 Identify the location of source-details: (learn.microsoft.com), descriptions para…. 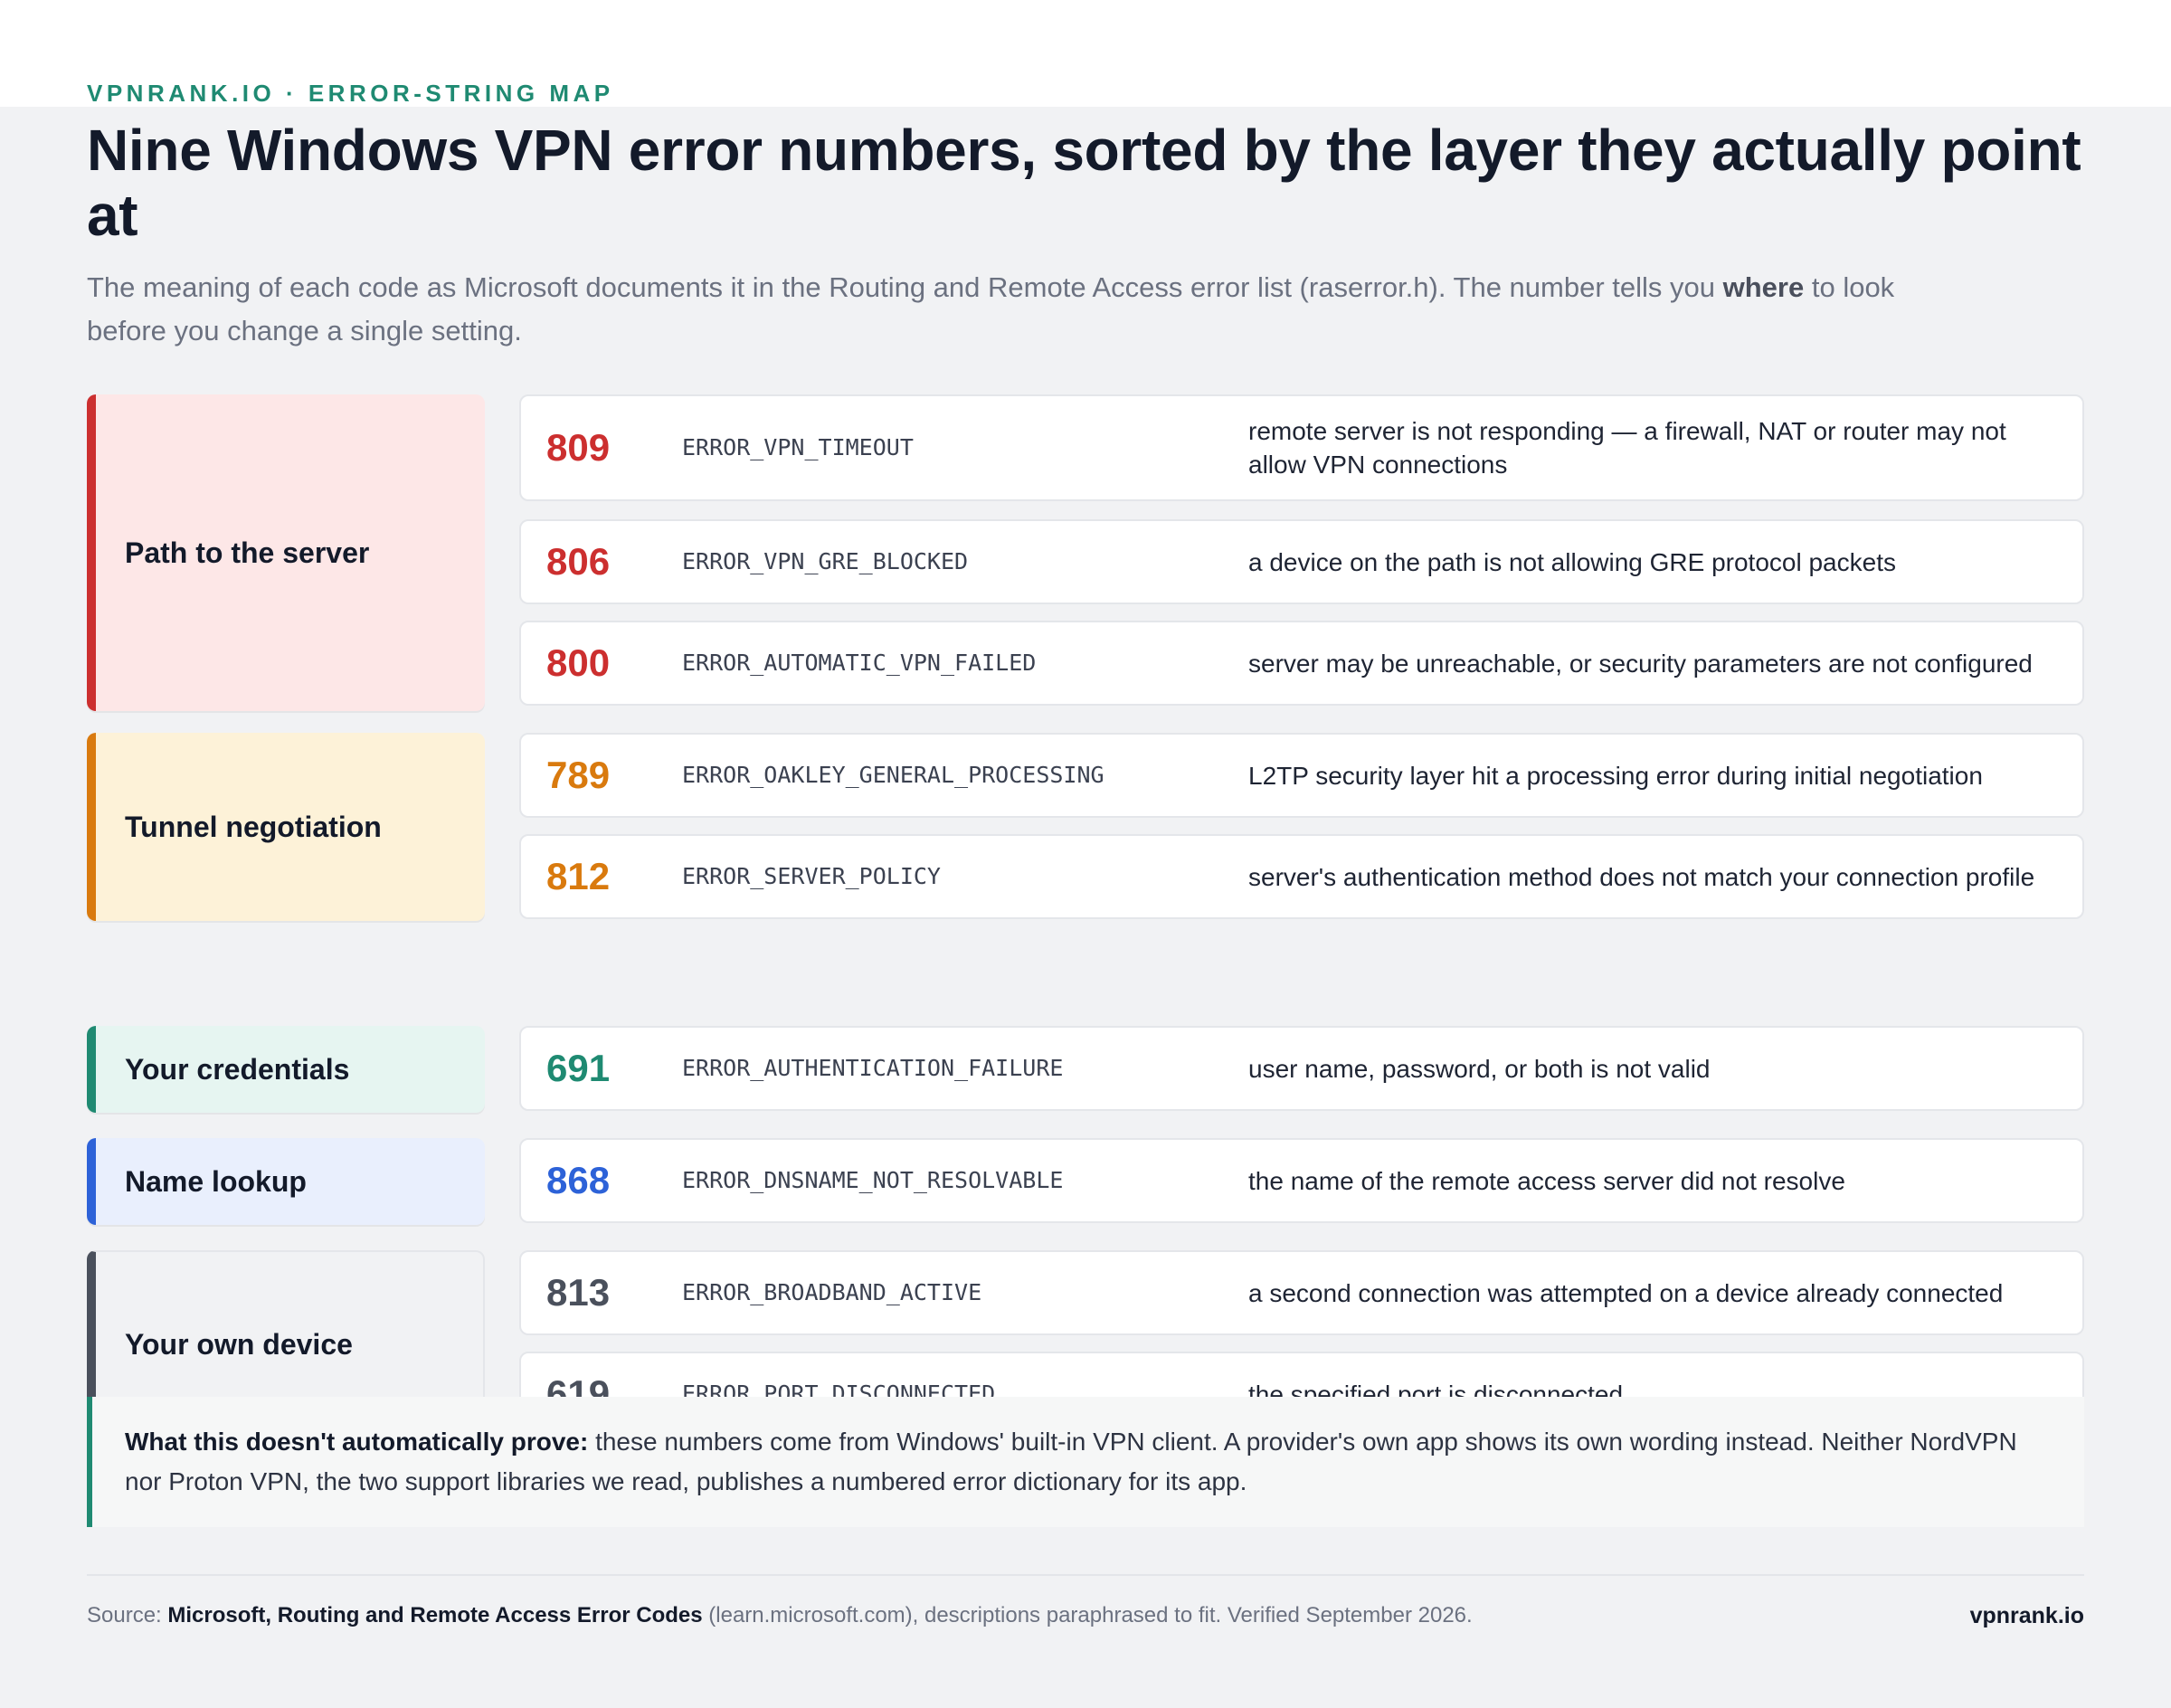
(1087, 1615).